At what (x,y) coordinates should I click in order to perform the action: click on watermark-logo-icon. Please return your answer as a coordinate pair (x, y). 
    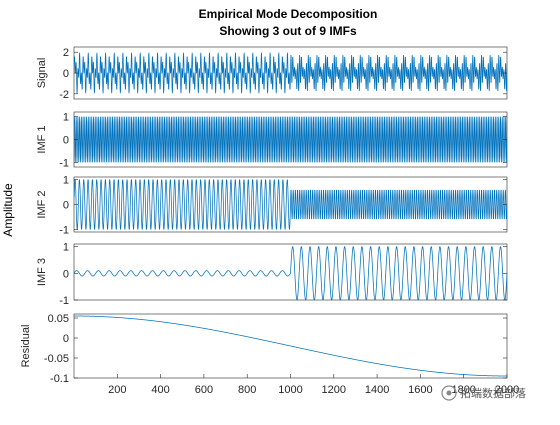
    Looking at the image, I should click on (449, 393).